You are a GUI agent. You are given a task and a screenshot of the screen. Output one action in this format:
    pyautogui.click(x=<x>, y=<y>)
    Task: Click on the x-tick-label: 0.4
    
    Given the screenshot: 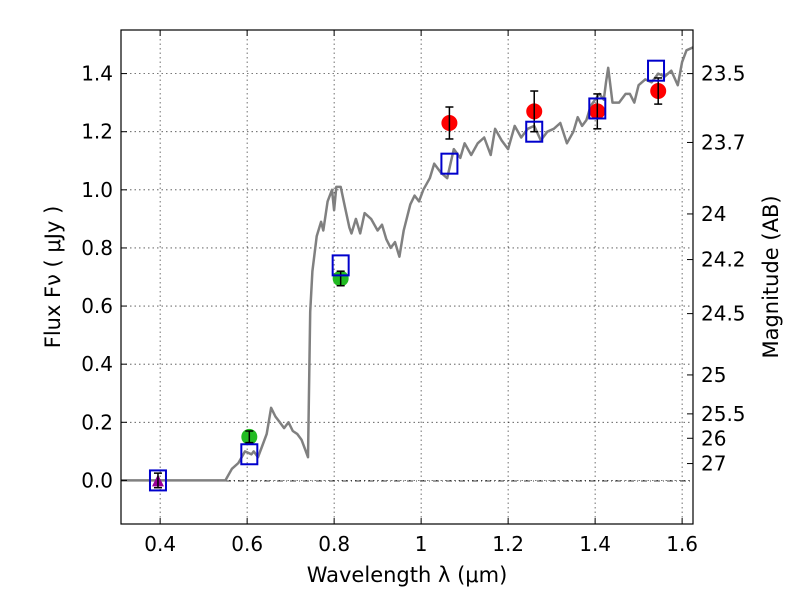 What is the action you would take?
    pyautogui.click(x=160, y=544)
    